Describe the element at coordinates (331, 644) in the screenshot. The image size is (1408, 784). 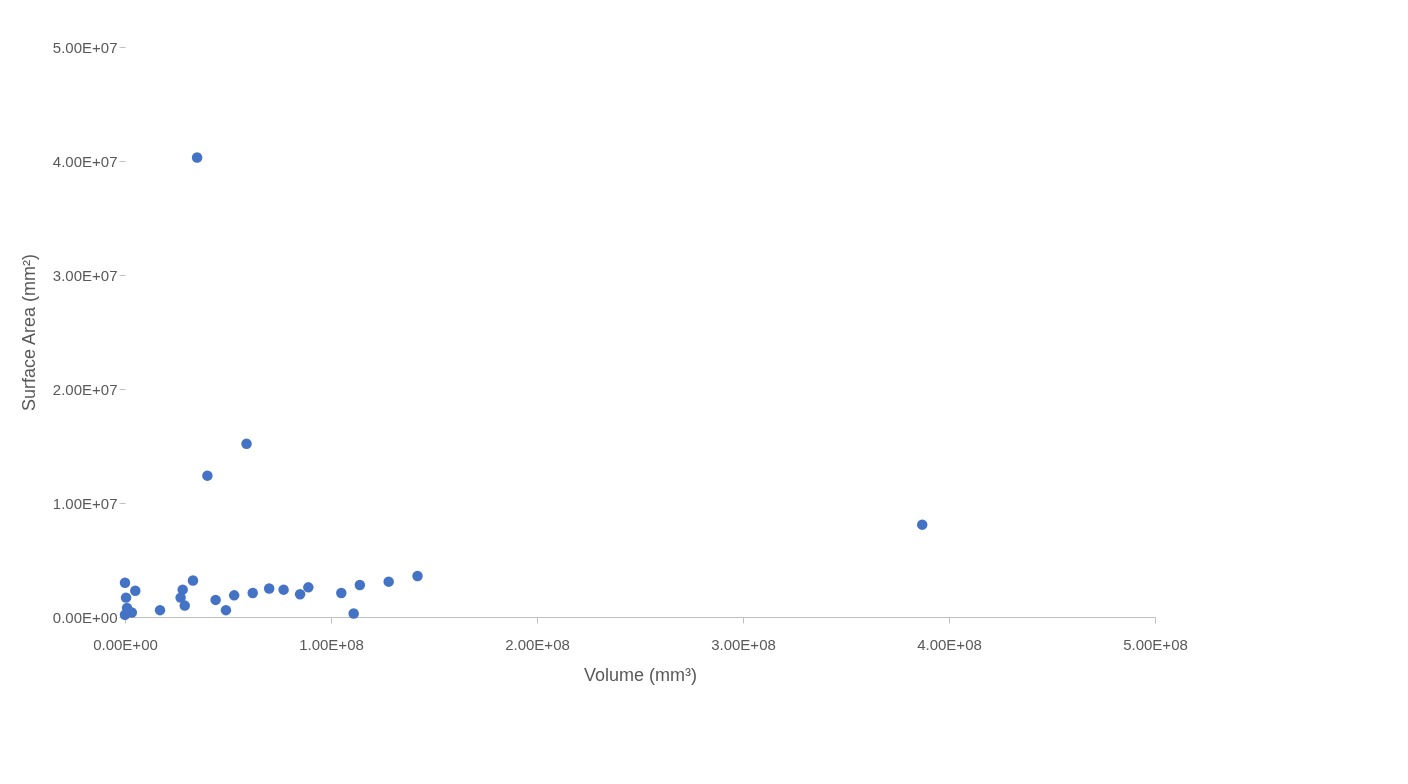
I see `x-tick-label: 1.00E+08` at that location.